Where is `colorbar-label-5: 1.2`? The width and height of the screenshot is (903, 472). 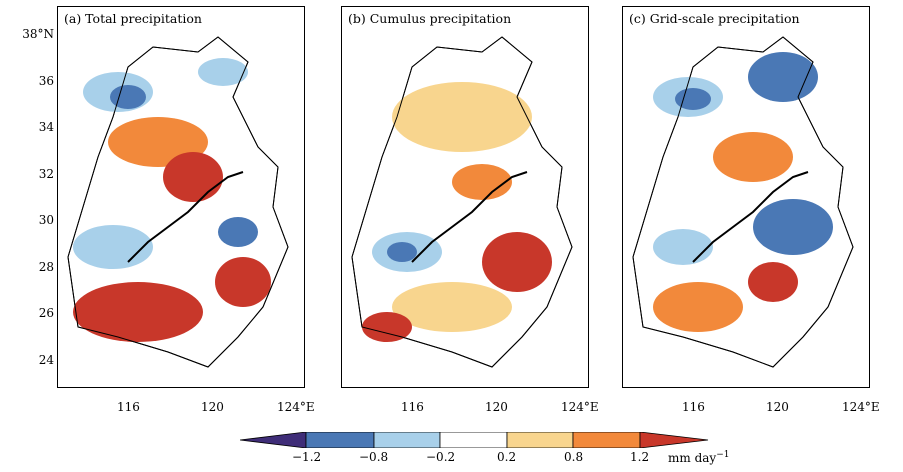 colorbar-label-5: 1.2 is located at coordinates (640, 457).